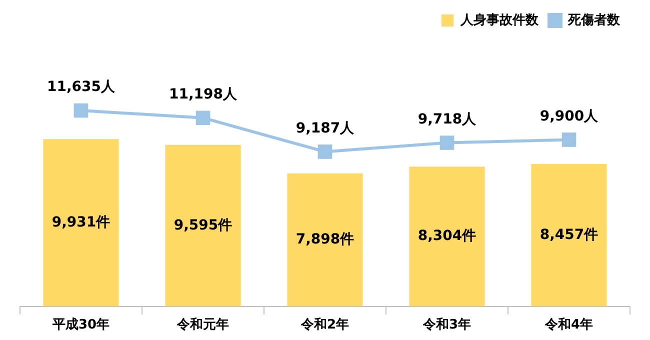  I want to click on data-label: 9,931件, so click(81, 222).